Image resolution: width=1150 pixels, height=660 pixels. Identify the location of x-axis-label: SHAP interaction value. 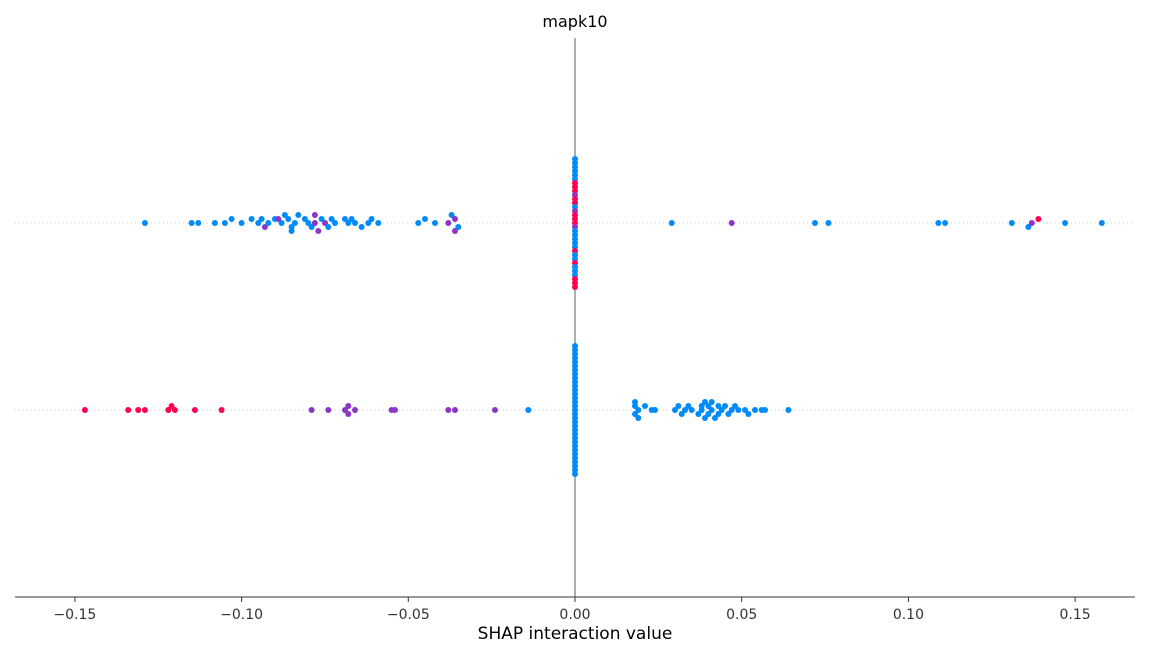
(575, 634).